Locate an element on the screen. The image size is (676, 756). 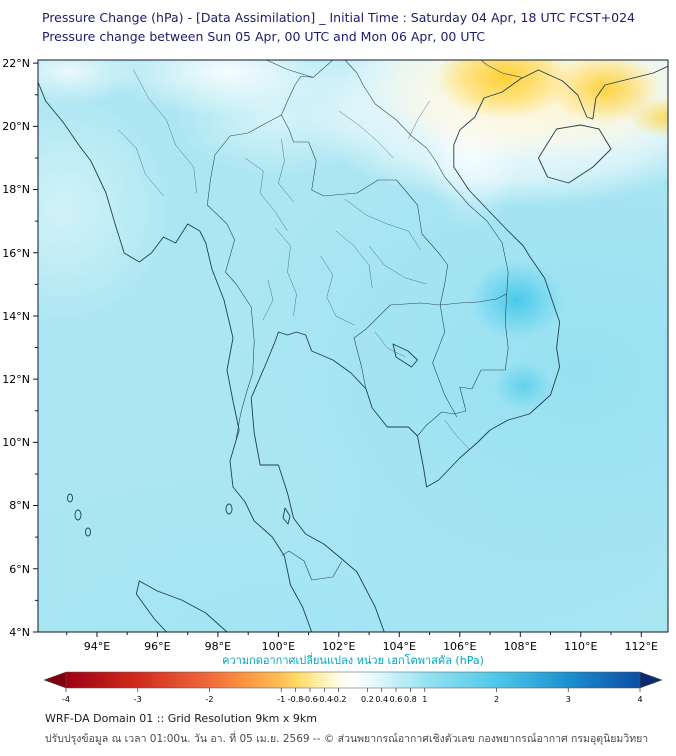
y-label: 16°N is located at coordinates (16, 253).